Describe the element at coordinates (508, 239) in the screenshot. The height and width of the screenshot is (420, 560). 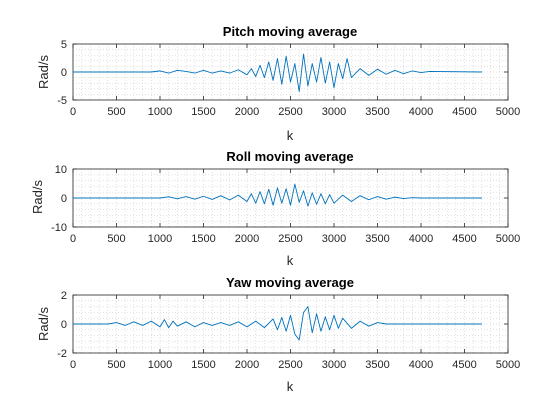
I see `roll-x-tick-label: 5000` at that location.